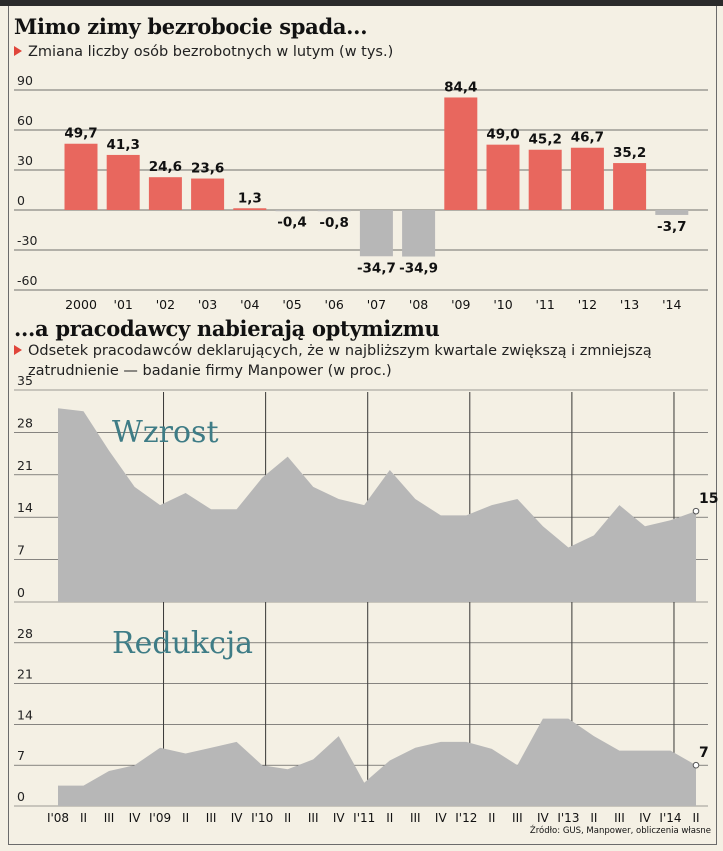 The width and height of the screenshot is (723, 851). I want to click on bar-value-label: 49,0, so click(502, 135).